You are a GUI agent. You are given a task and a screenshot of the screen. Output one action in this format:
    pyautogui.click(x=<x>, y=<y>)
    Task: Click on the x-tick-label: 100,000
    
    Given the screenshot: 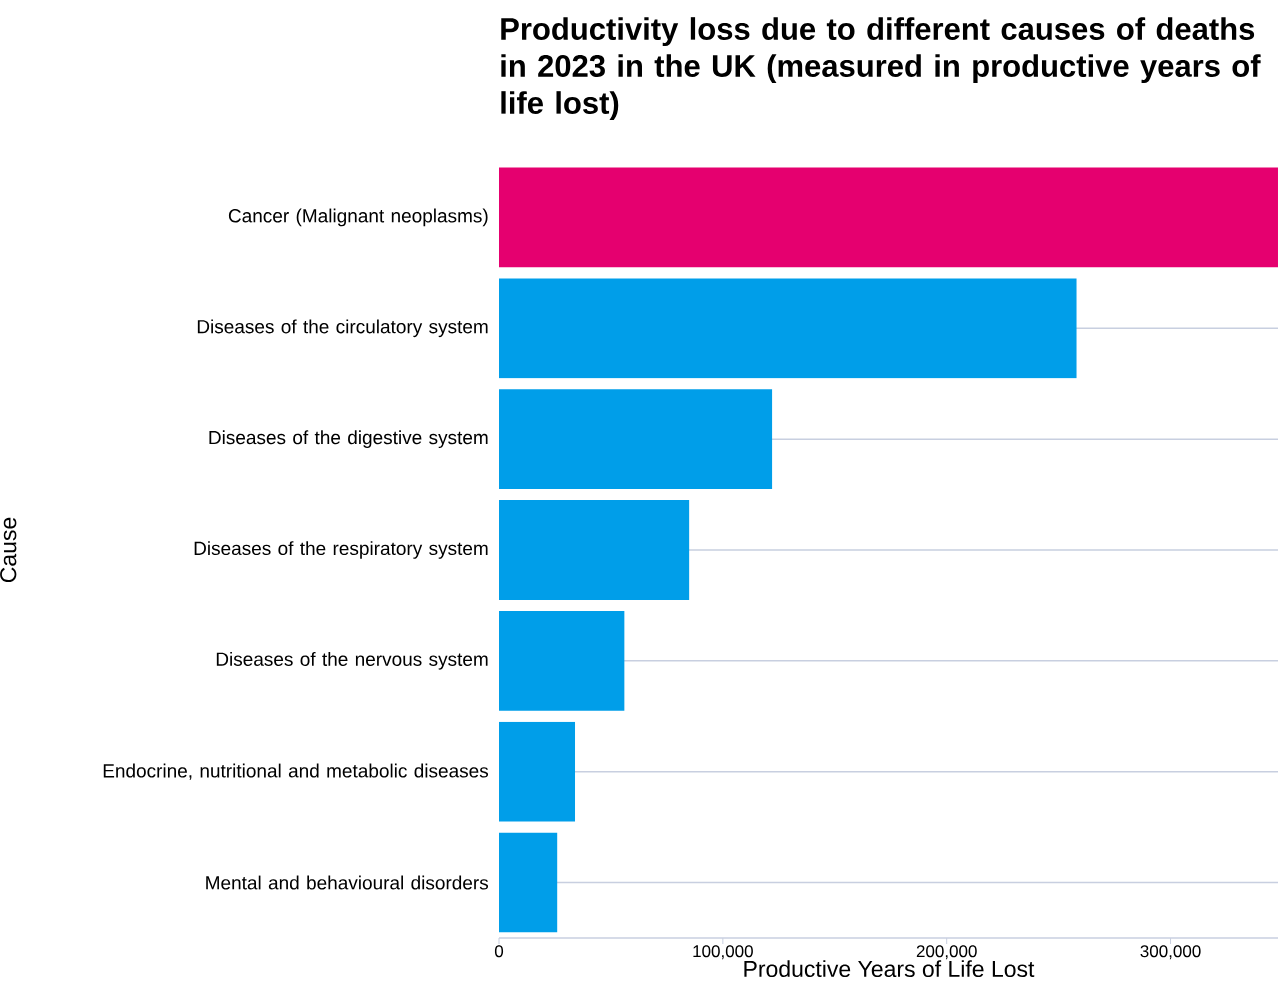 What is the action you would take?
    pyautogui.click(x=723, y=952)
    